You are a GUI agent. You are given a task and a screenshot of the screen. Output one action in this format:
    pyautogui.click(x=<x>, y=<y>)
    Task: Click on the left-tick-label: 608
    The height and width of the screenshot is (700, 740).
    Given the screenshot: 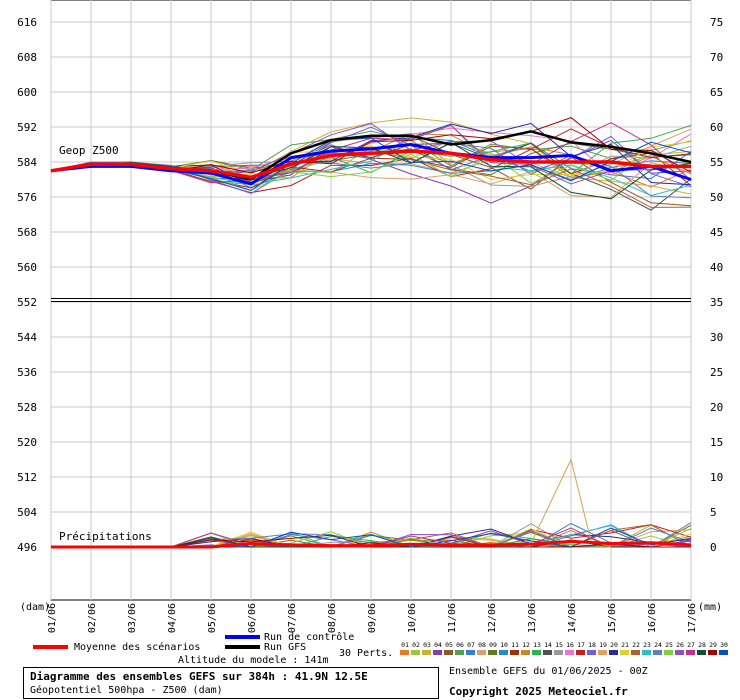 What is the action you would take?
    pyautogui.click(x=27, y=57)
    